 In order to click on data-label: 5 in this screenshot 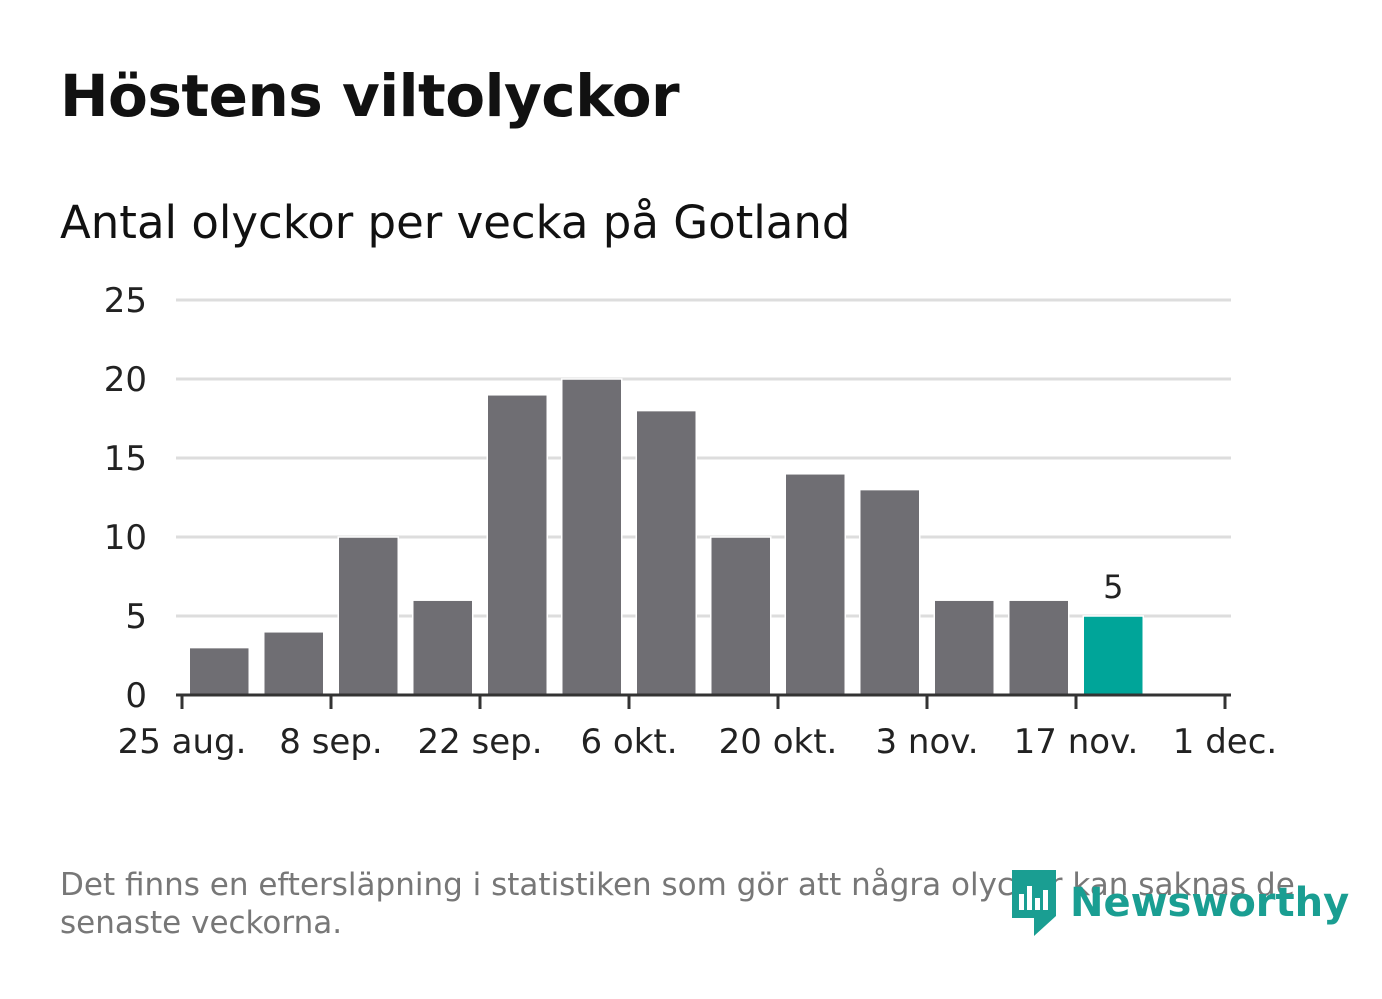, I will do `click(1113, 587)`.